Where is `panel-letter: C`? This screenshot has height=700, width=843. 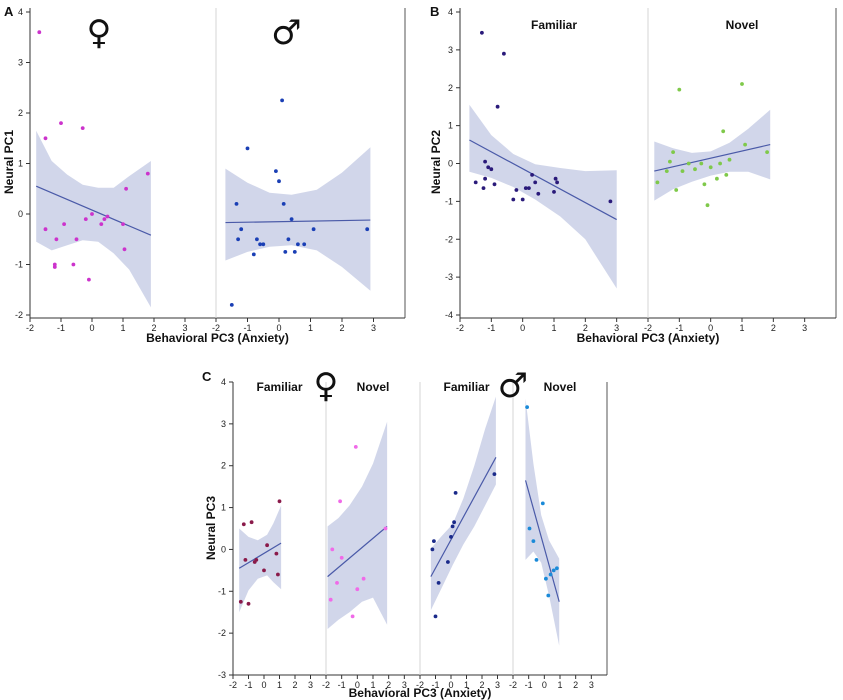
panel-letter: C is located at coordinates (207, 376).